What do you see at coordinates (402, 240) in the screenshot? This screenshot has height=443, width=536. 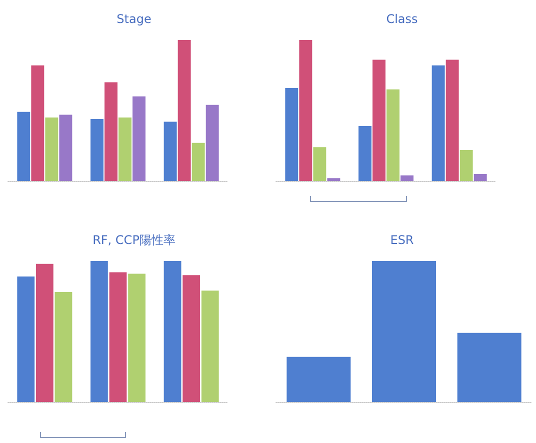 I see `chart-title: ESR` at bounding box center [402, 240].